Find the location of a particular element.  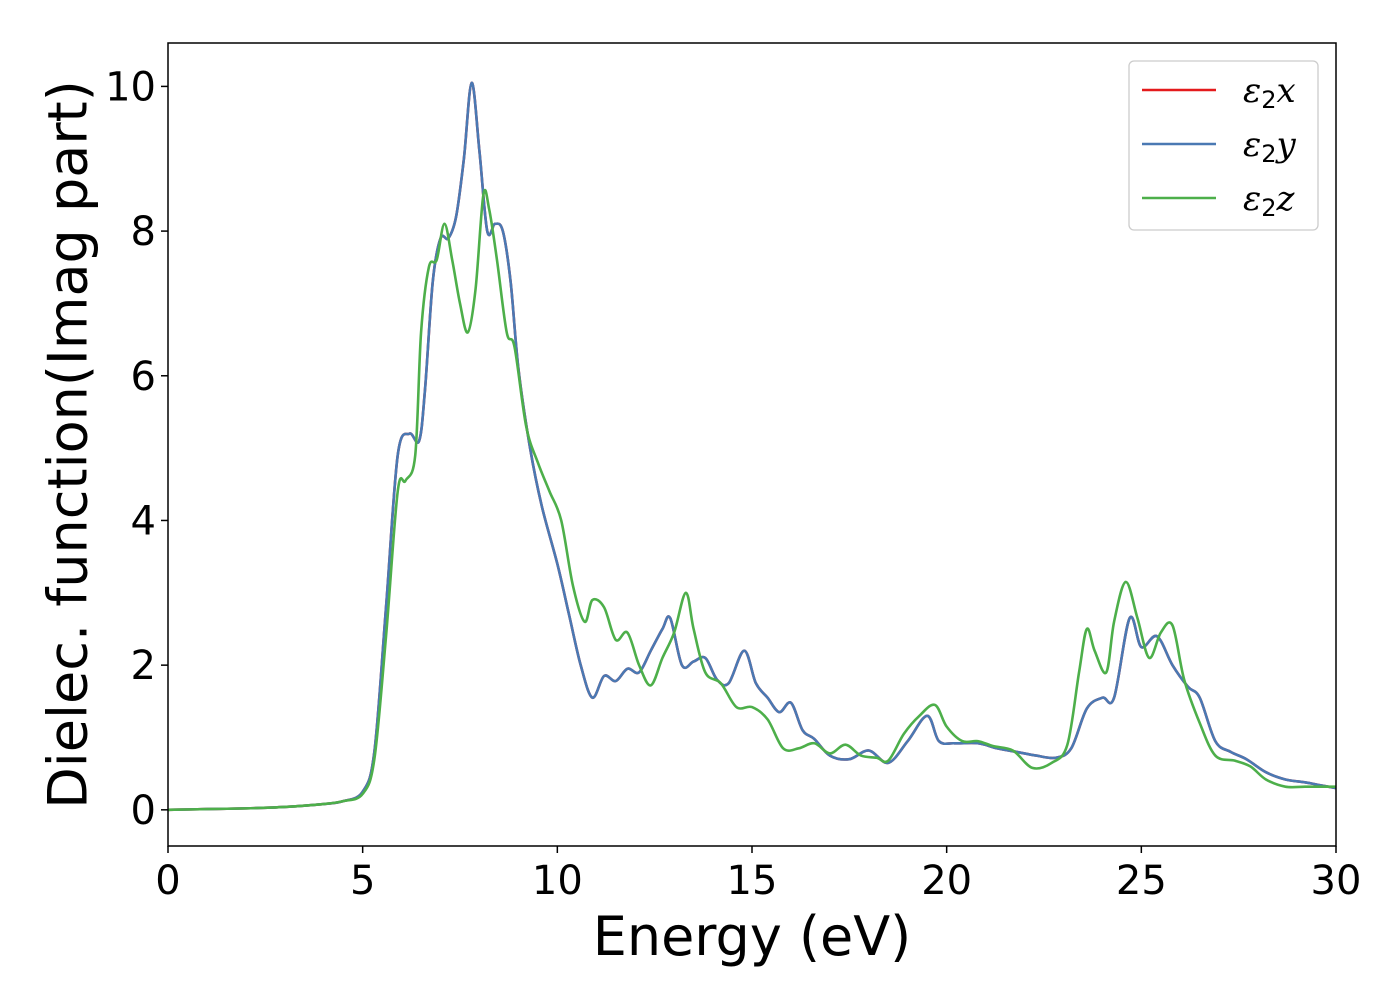

x-axis: 0 5 10 15 20 25 30 is located at coordinates (758, 875).